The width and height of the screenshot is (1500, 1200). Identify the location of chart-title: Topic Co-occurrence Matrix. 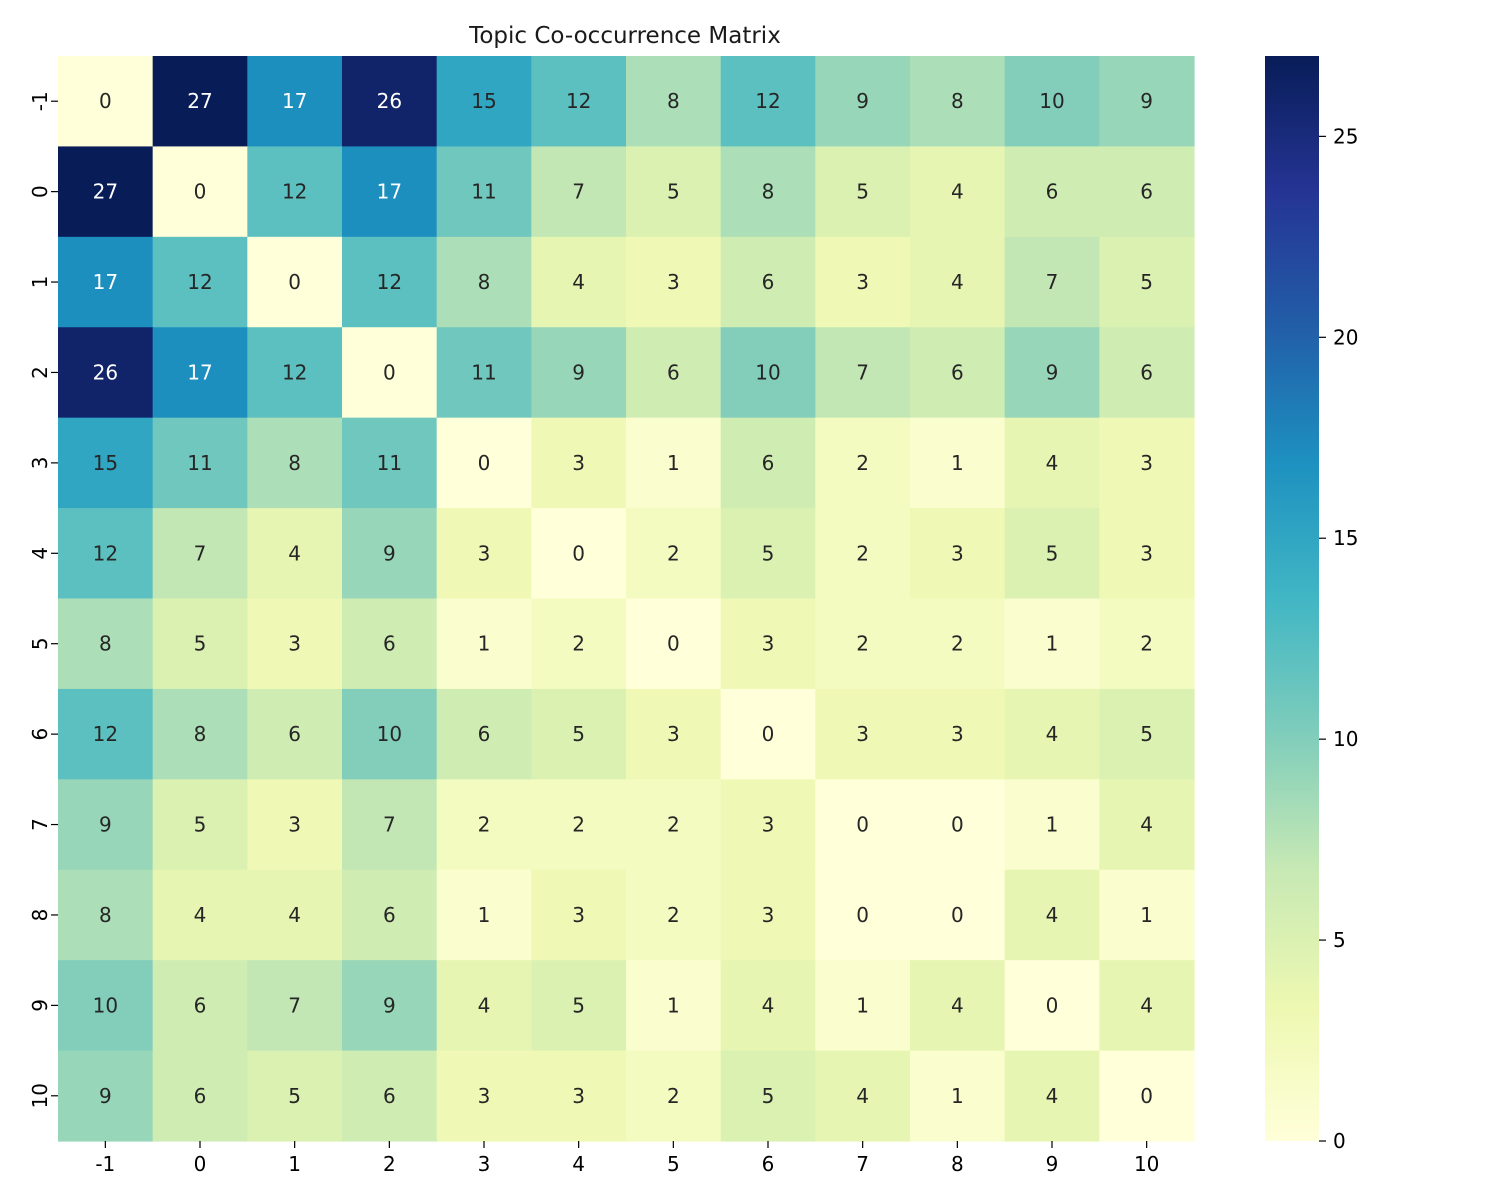
(624, 36).